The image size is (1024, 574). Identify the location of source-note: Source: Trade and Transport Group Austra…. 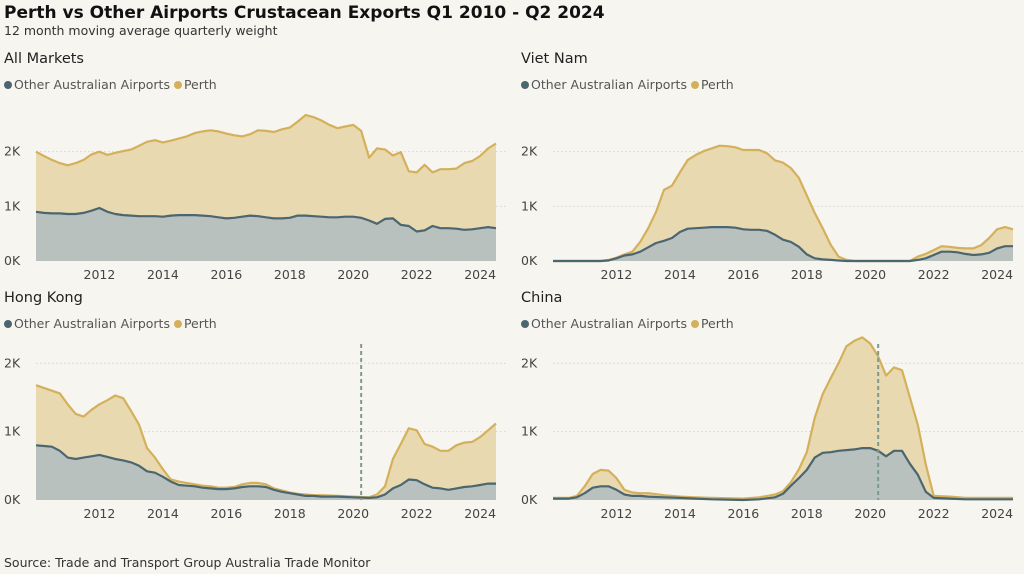
(187, 562).